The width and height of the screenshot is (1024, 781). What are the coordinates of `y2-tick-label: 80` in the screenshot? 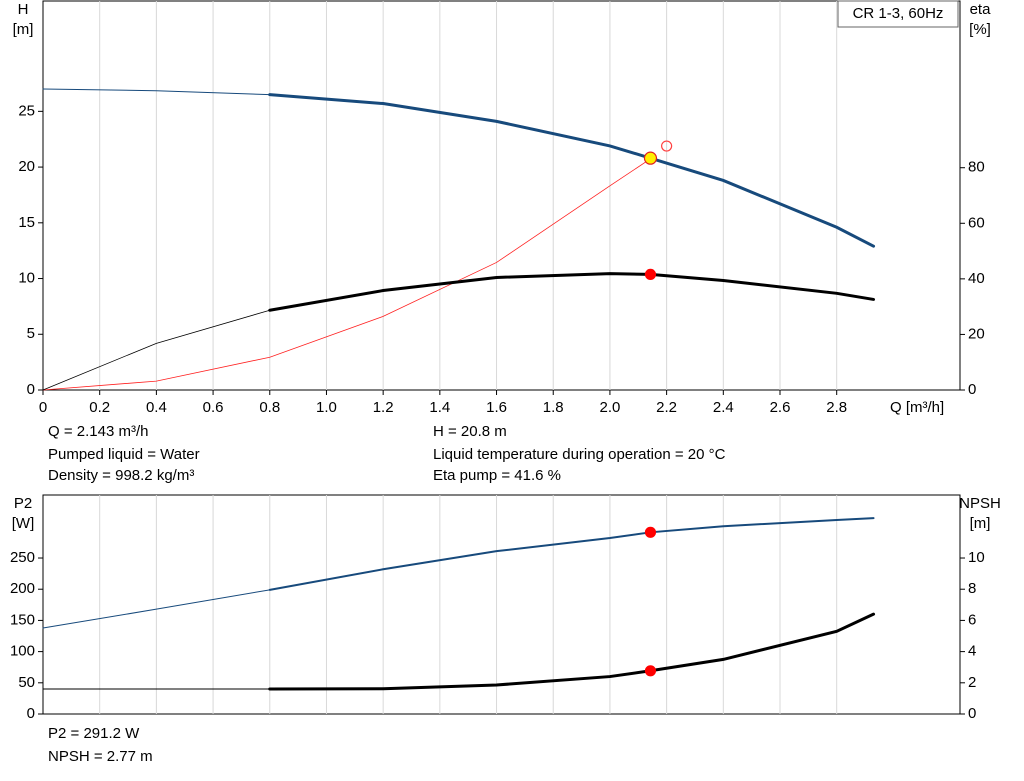 It's located at (976, 167).